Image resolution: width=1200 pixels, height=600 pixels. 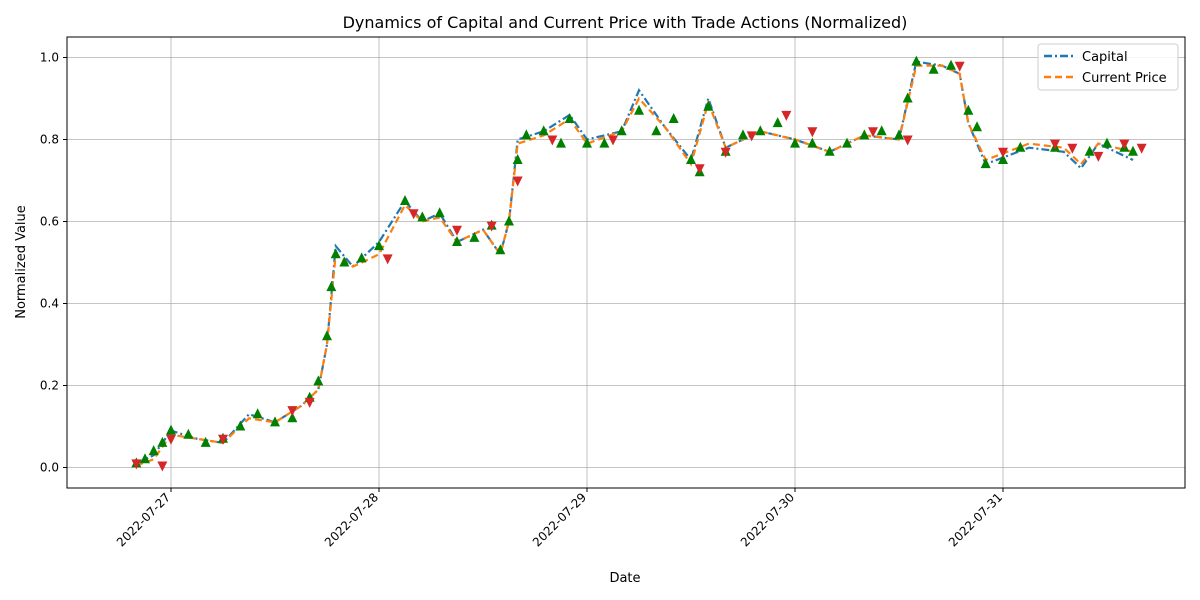 I want to click on y-tick-label: 1.0, so click(x=49, y=58).